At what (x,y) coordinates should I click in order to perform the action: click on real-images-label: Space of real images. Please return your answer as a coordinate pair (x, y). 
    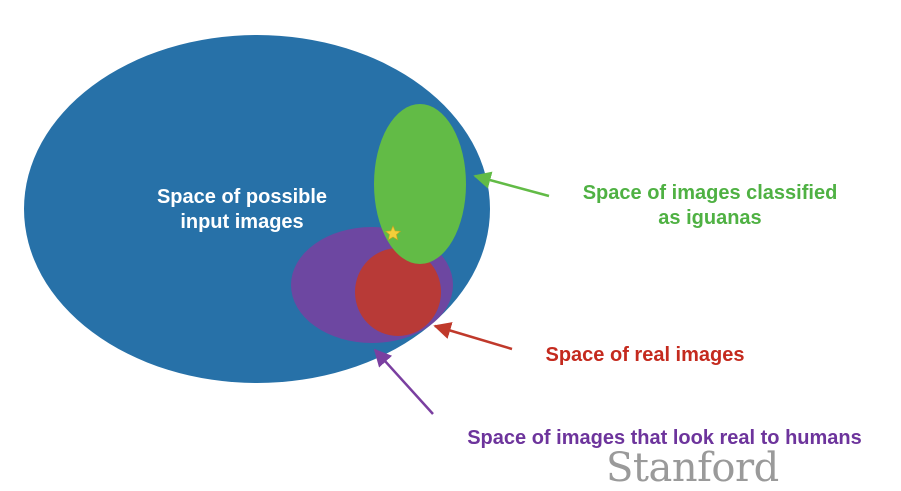
    Looking at the image, I should click on (645, 355).